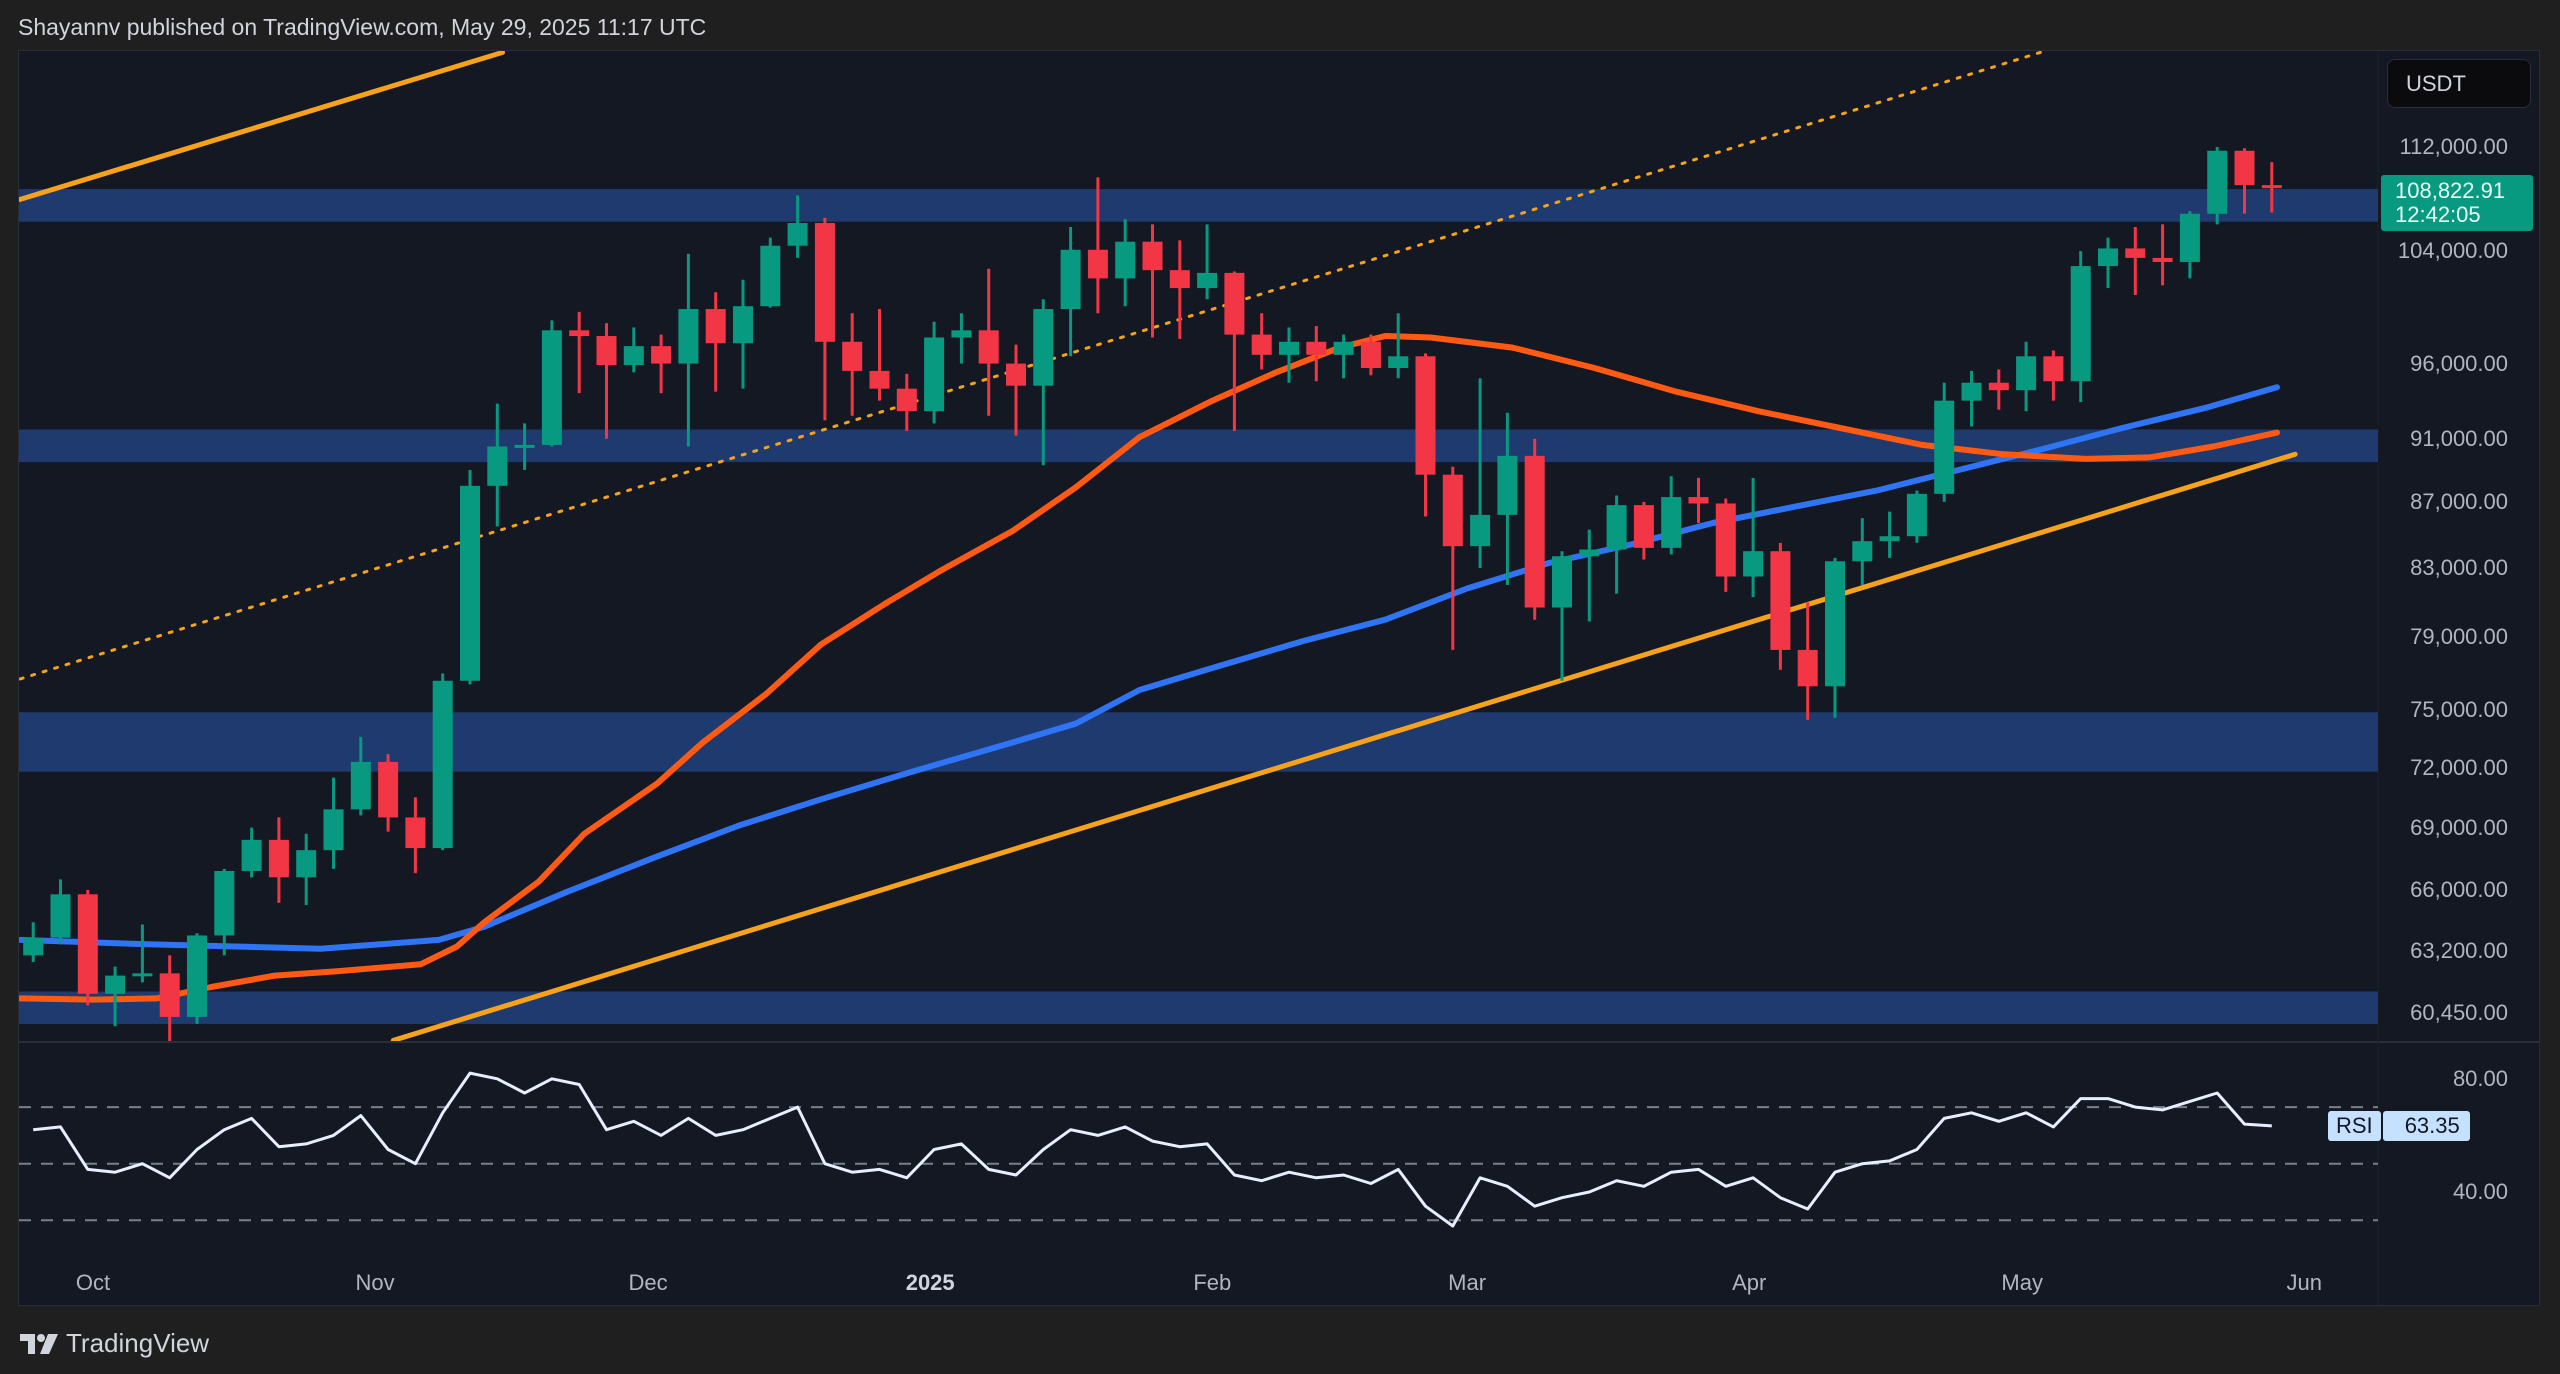 The height and width of the screenshot is (1374, 2560). I want to click on rsi-label: RSI, so click(2354, 1126).